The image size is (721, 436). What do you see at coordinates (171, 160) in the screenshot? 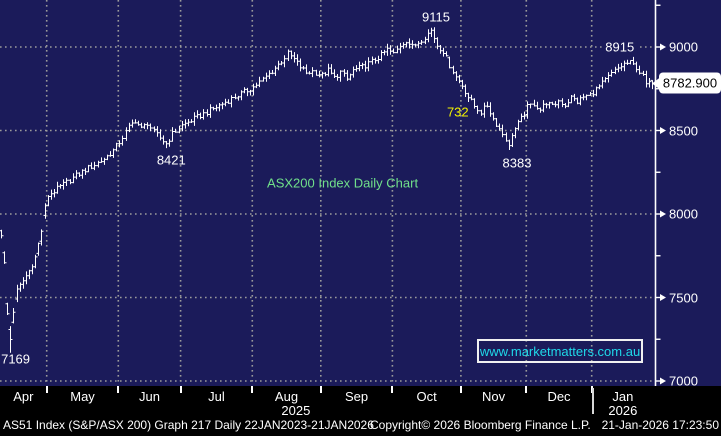
I see `annotation-8421: 8421` at bounding box center [171, 160].